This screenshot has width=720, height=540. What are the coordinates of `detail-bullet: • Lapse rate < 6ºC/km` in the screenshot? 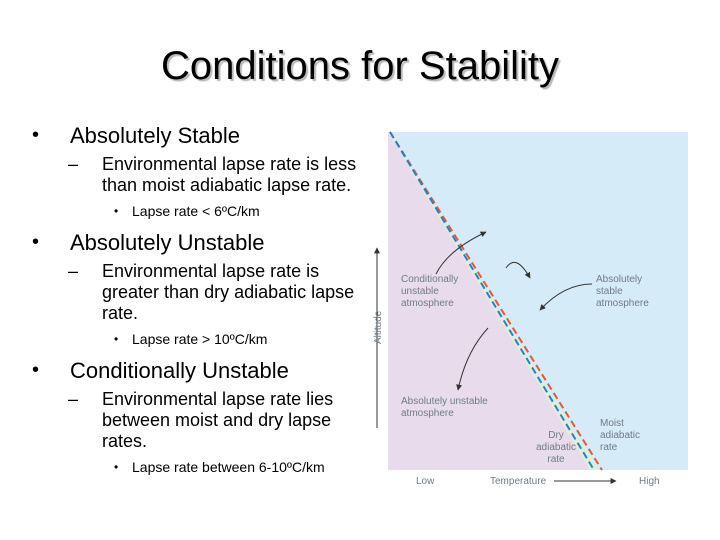 It's located at (200, 211).